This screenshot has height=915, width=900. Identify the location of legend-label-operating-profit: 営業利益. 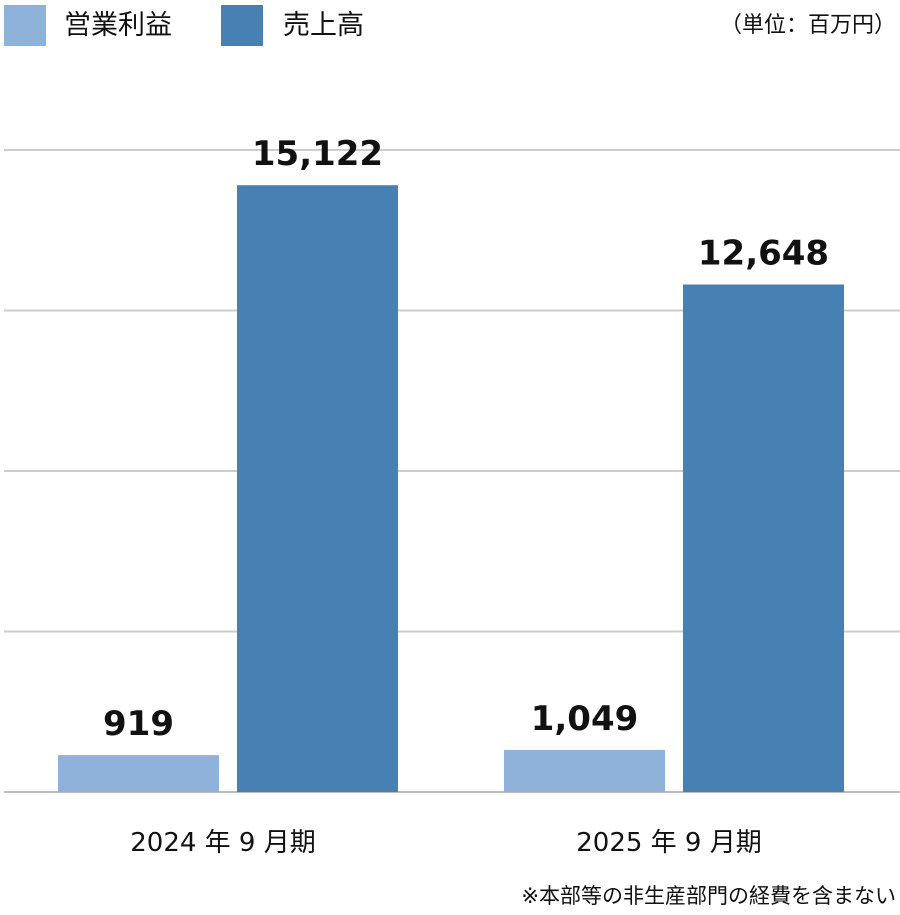
(118, 25).